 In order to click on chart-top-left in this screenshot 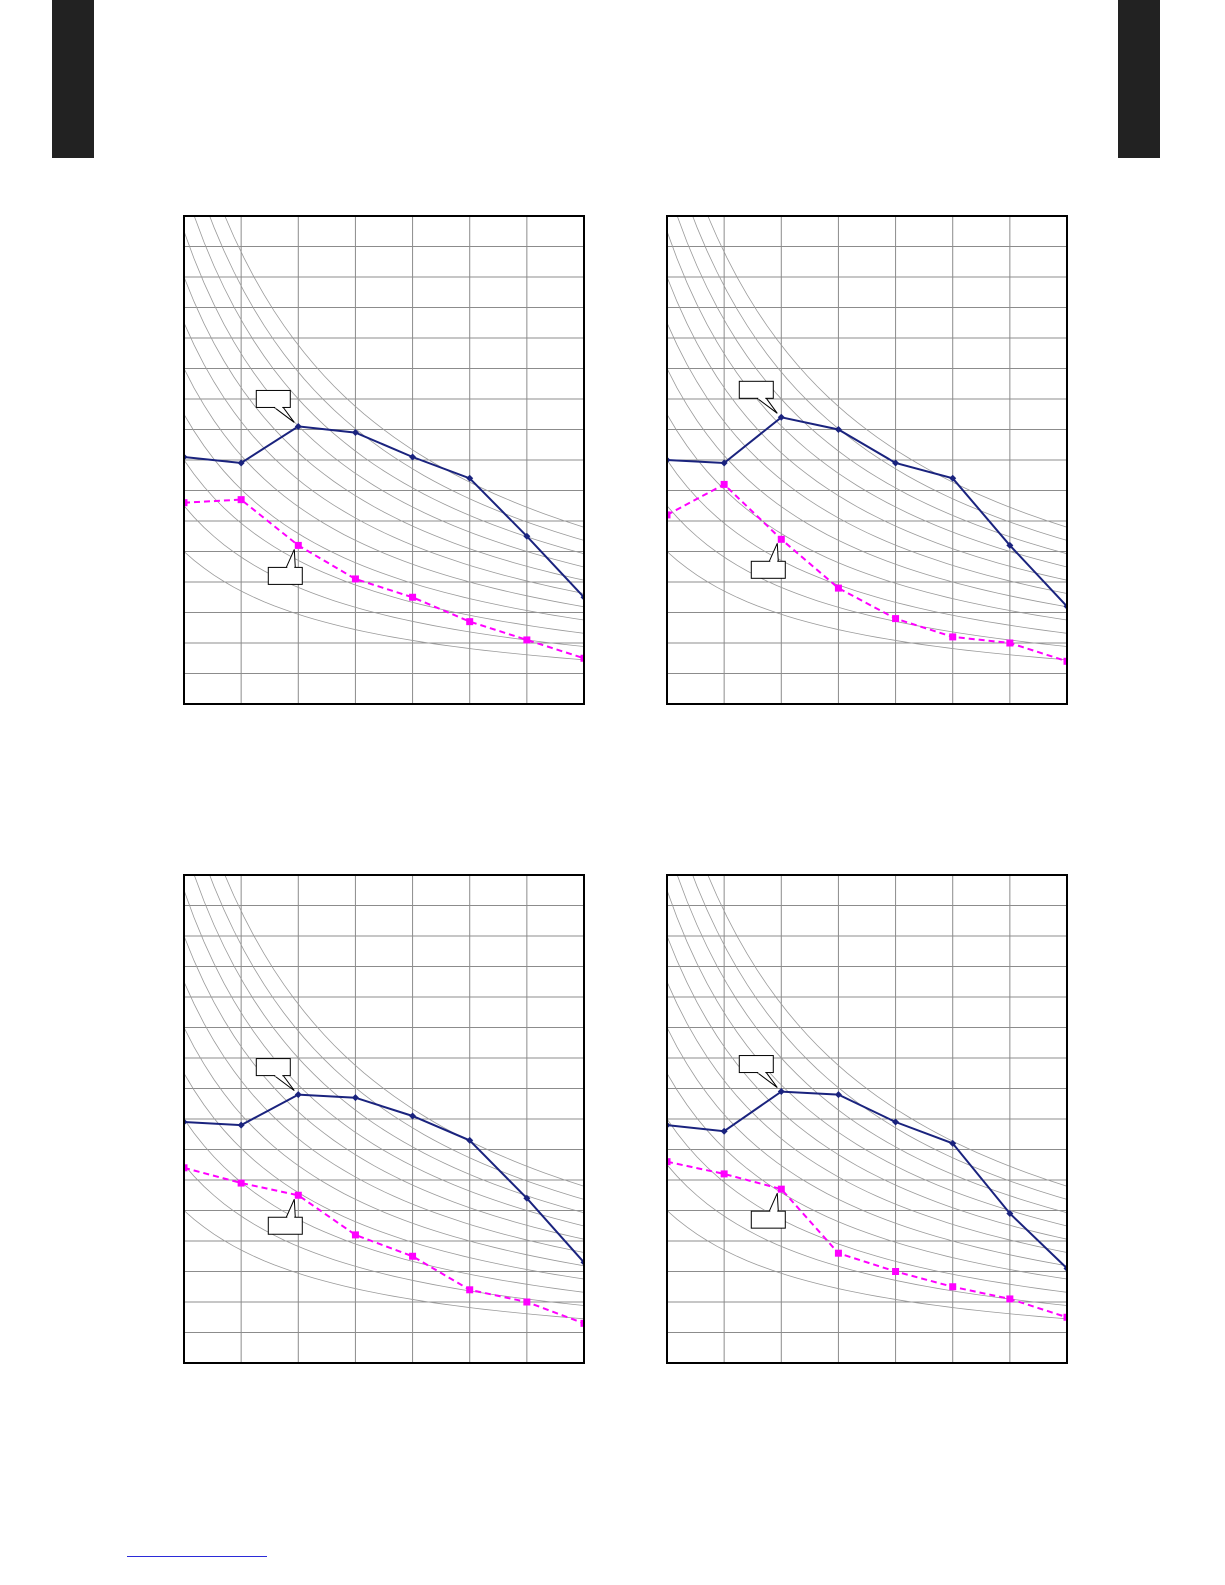, I will do `click(384, 460)`.